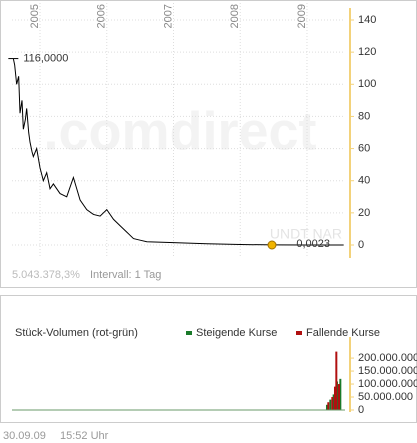 The image size is (417, 443). What do you see at coordinates (76, 333) in the screenshot?
I see `volume-title: Stück-Volumen (rot-grün)` at bounding box center [76, 333].